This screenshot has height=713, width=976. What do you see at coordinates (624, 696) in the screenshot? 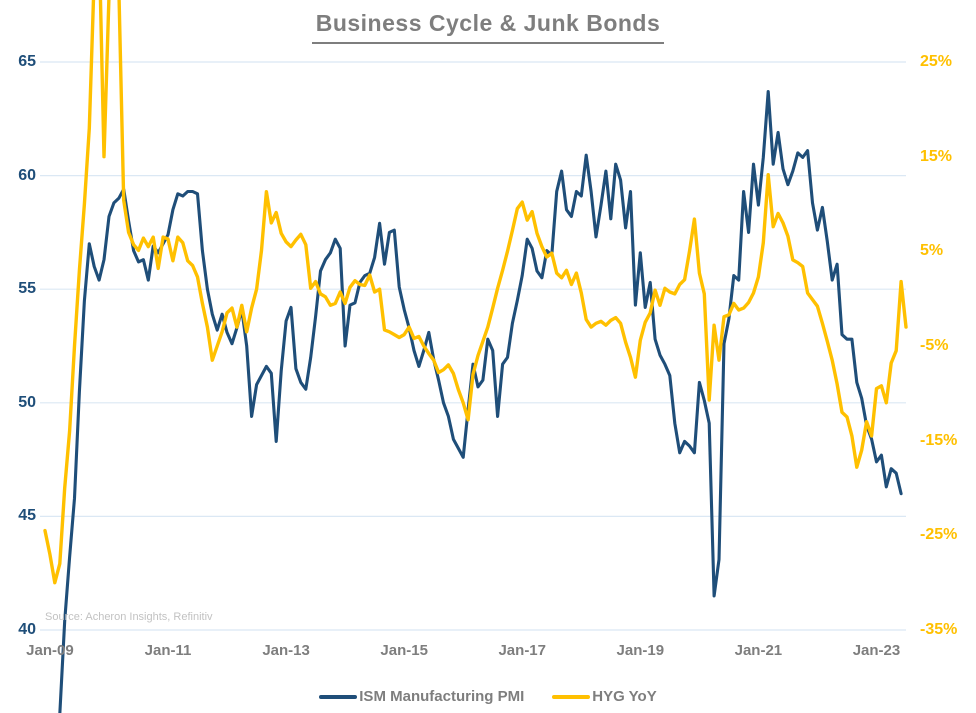
I see `legend-label-hyg: HYG YoY` at bounding box center [624, 696].